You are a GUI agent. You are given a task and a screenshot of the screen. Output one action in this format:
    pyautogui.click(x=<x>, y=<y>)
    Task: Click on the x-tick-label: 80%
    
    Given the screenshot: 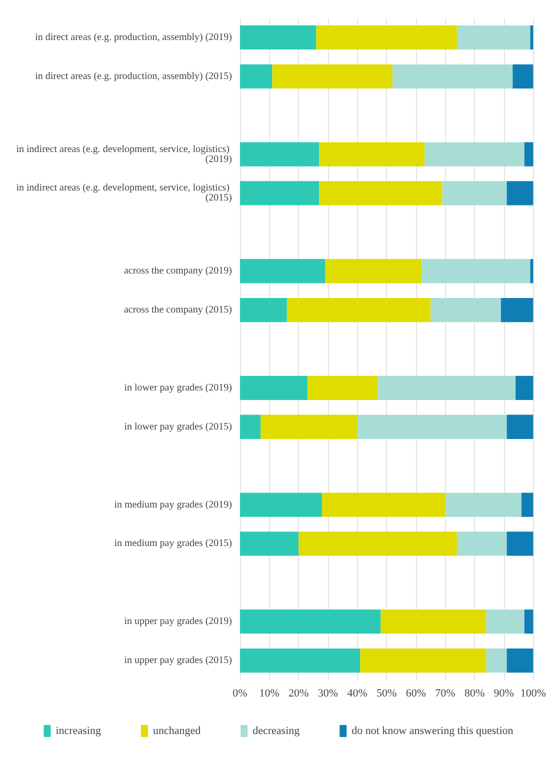 What is the action you would take?
    pyautogui.click(x=474, y=694)
    